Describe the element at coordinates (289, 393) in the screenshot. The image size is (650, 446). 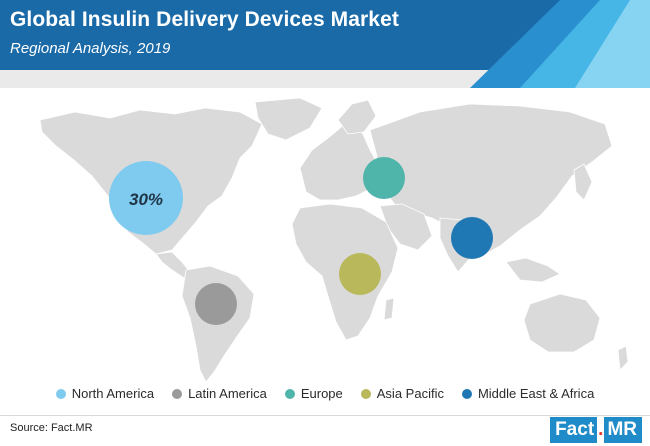
I see `legend-swatch-europe` at that location.